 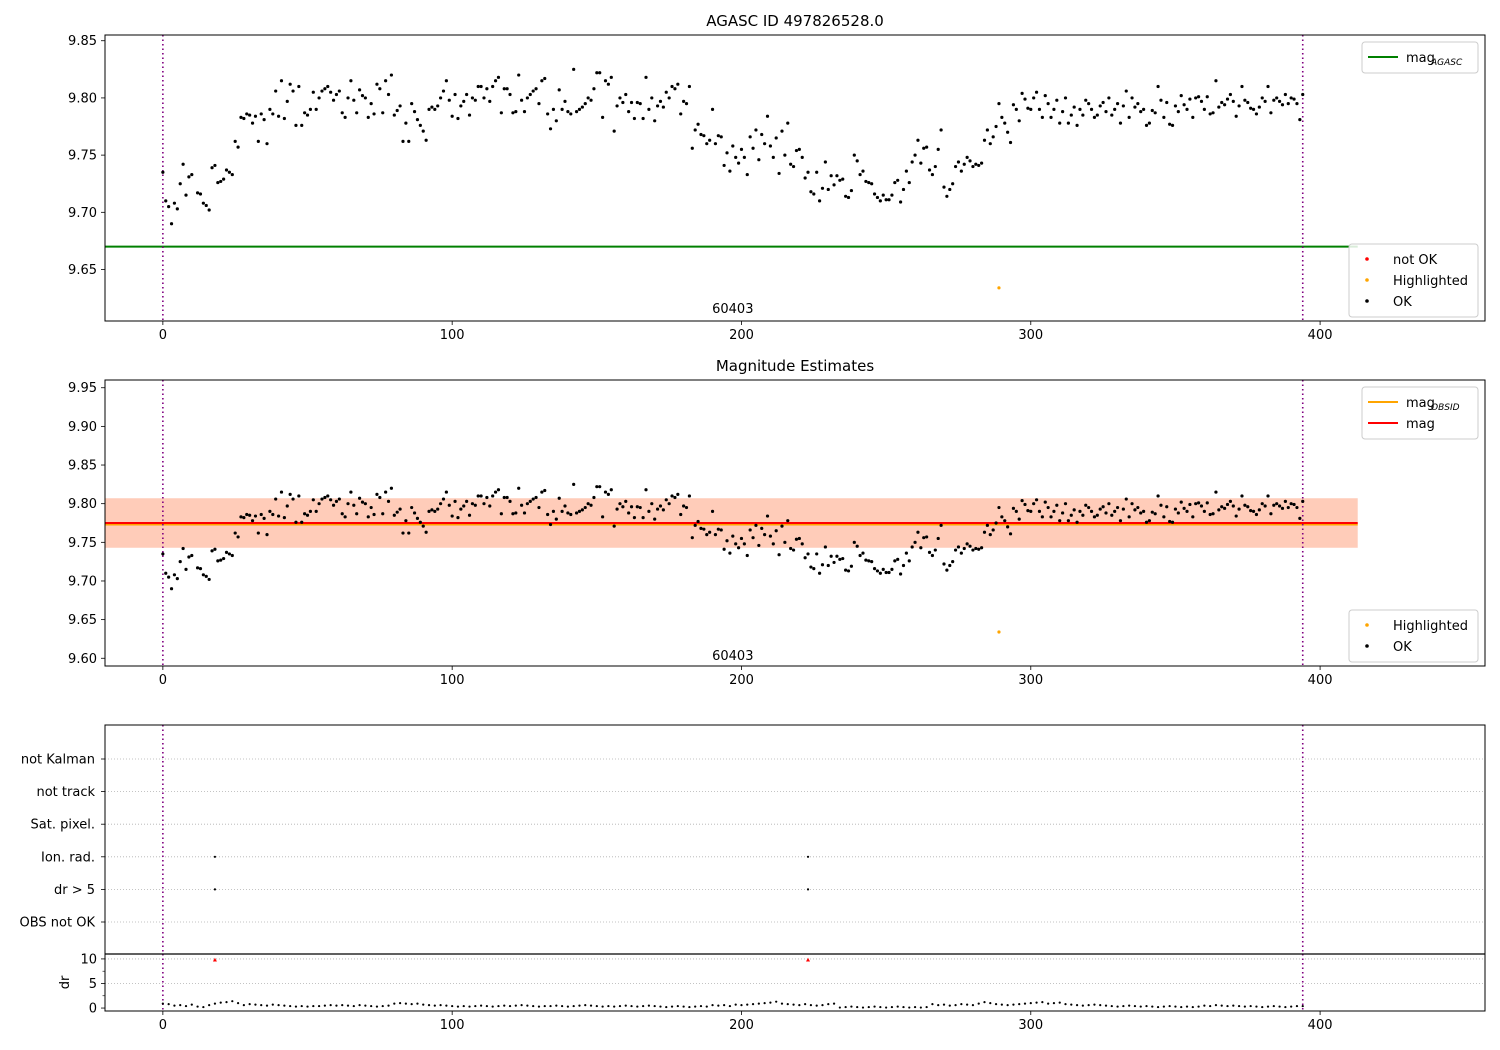 I want to click on x-tick-label: 300, so click(x=1030, y=335).